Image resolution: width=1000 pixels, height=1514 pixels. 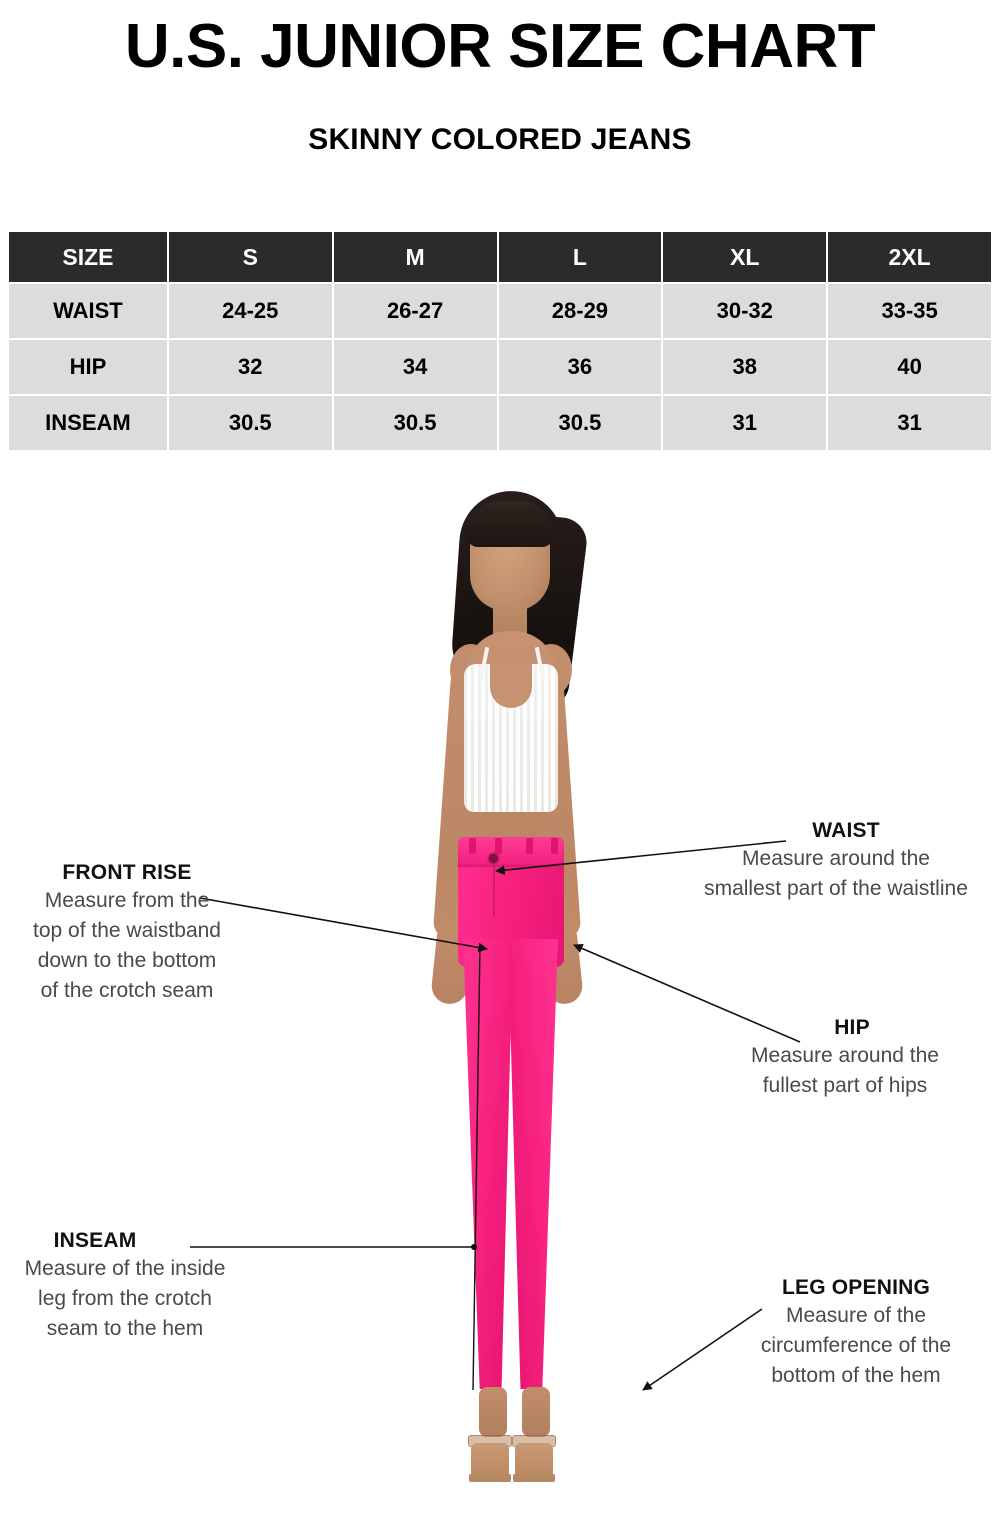 What do you see at coordinates (415, 311) in the screenshot?
I see `cell-waist-m: 26-27` at bounding box center [415, 311].